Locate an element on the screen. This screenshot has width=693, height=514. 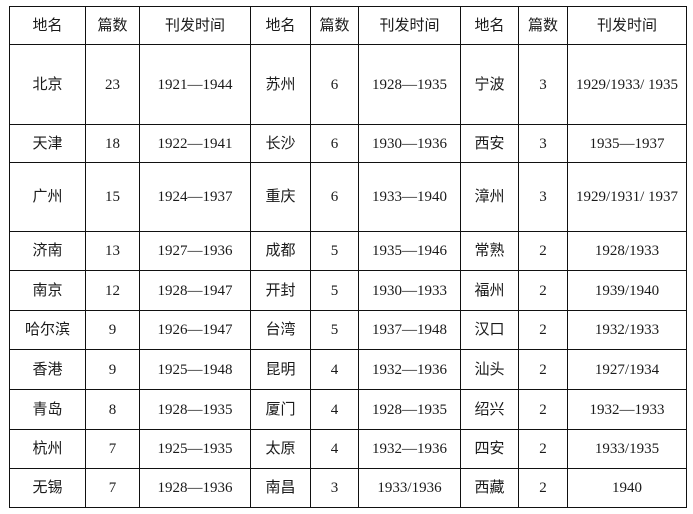
cell-publication-period: 1927—1936 is located at coordinates (195, 251).